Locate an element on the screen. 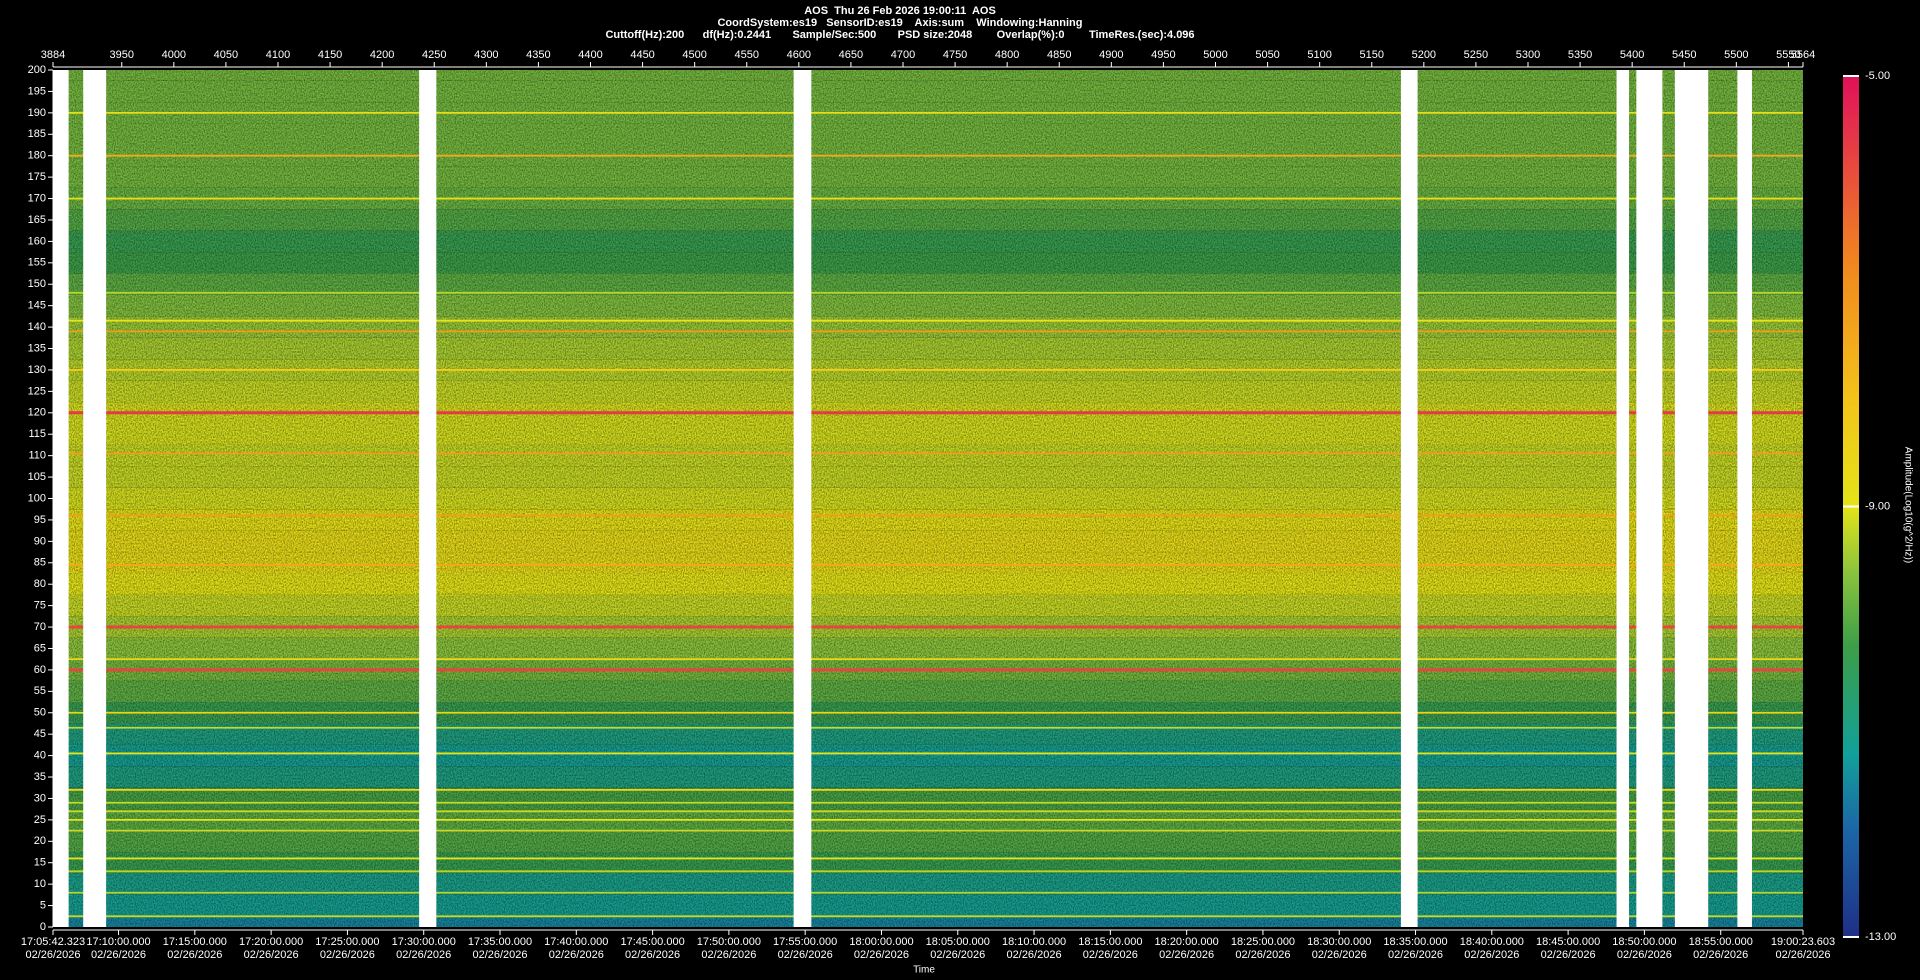 The height and width of the screenshot is (980, 1920). time-tick-label: 19:00:23.603 02/26/2026 is located at coordinates (1803, 949).